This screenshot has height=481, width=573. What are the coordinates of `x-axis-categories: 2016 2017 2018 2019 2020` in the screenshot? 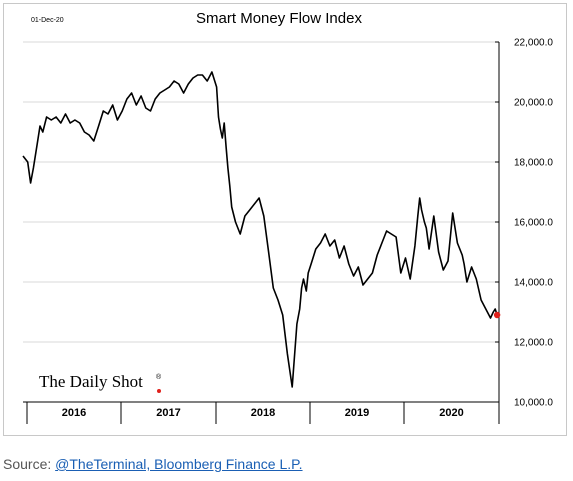 It's located at (263, 413).